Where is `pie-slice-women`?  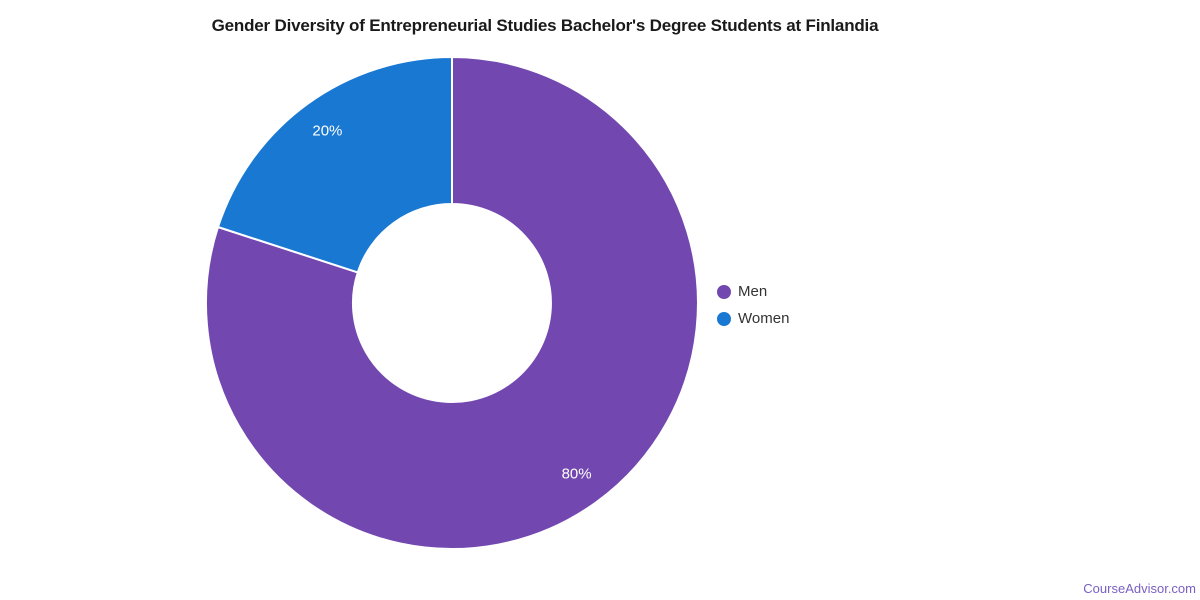 pie-slice-women is located at coordinates (335, 165).